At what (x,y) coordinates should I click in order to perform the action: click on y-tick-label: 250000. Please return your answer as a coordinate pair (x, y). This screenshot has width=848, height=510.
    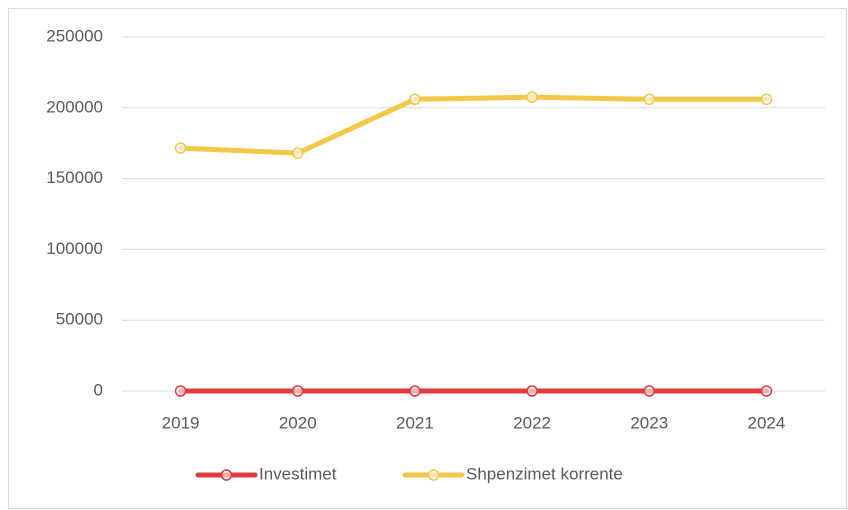
    Looking at the image, I should click on (74, 35).